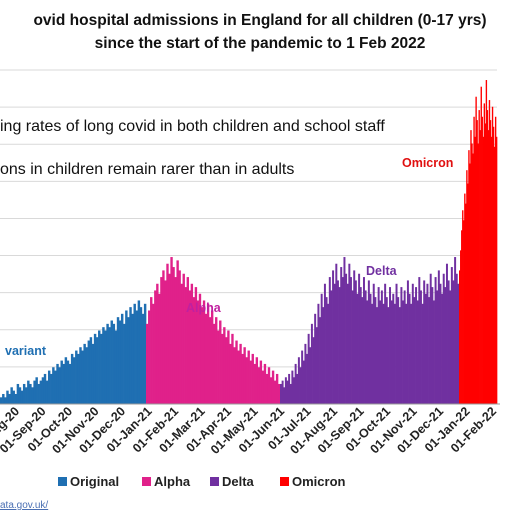 Image resolution: width=520 pixels, height=520 pixels. I want to click on era-label-alpha: Alpha, so click(203, 308).